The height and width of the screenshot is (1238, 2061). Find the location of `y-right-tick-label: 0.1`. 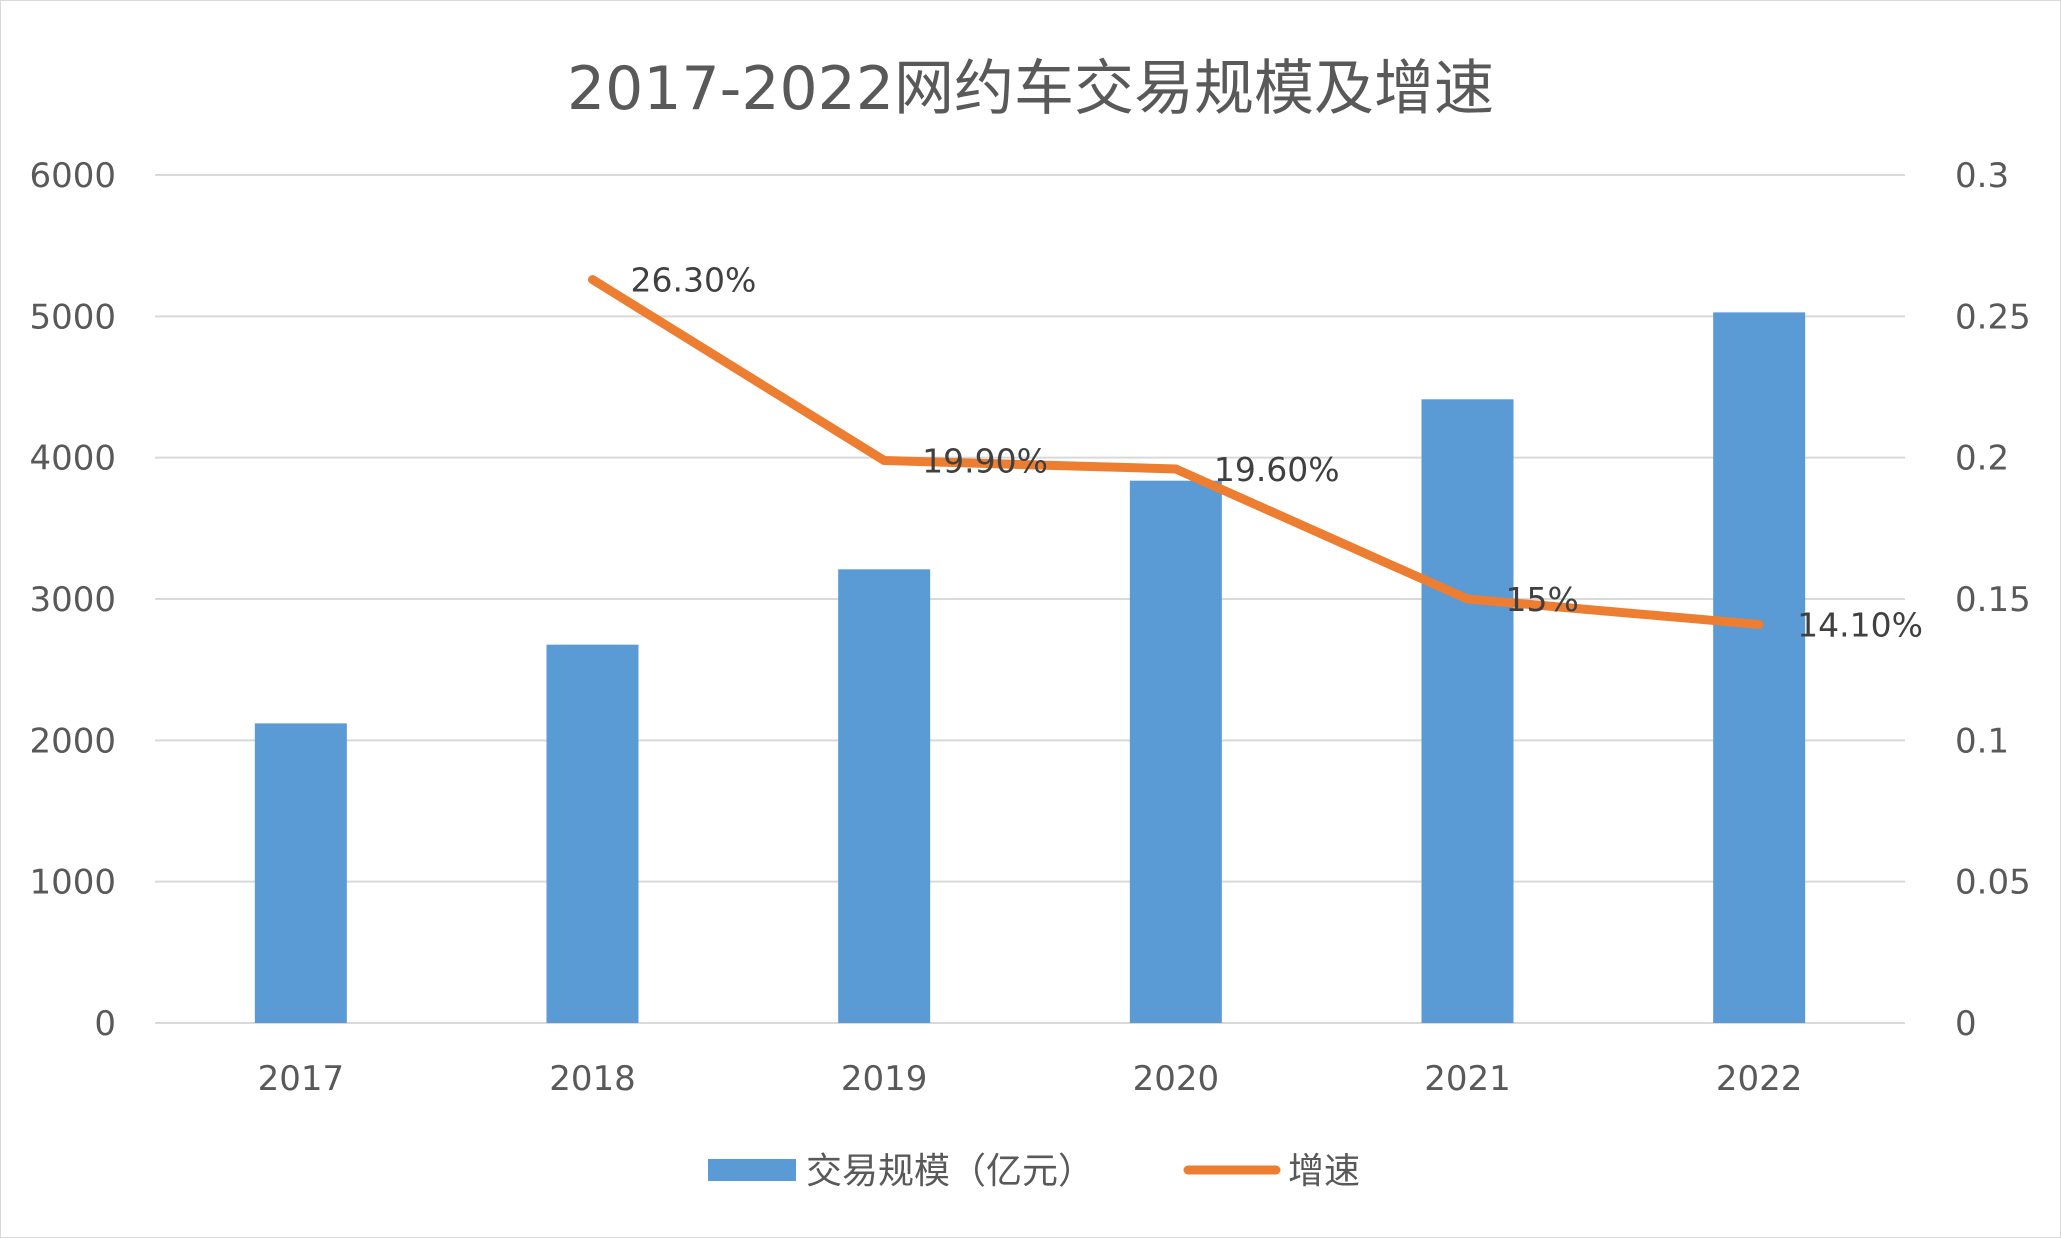

y-right-tick-label: 0.1 is located at coordinates (1982, 741).